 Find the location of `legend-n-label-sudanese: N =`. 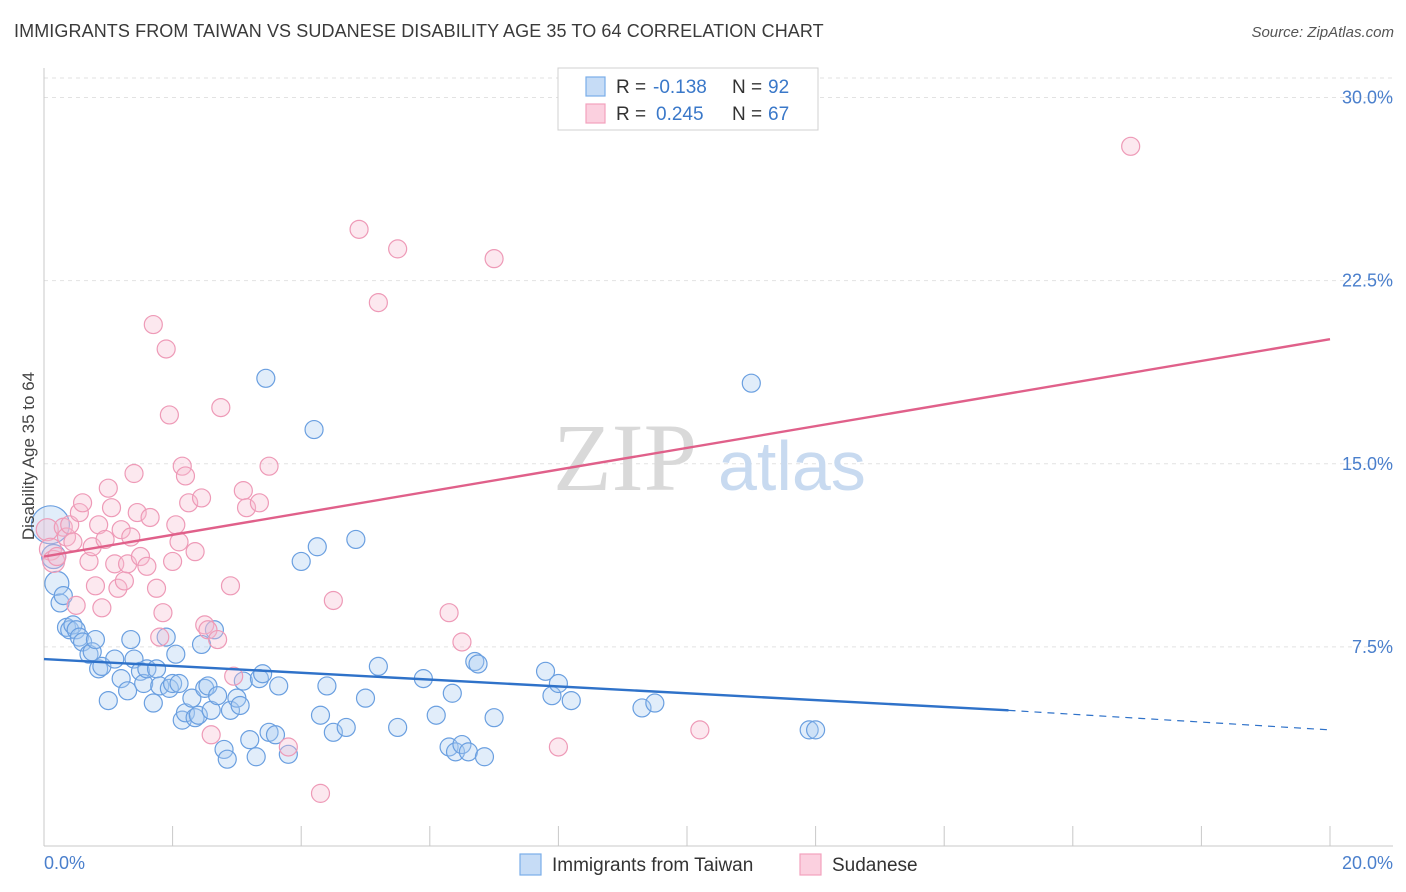

legend-n-label-sudanese: N = is located at coordinates (747, 114).